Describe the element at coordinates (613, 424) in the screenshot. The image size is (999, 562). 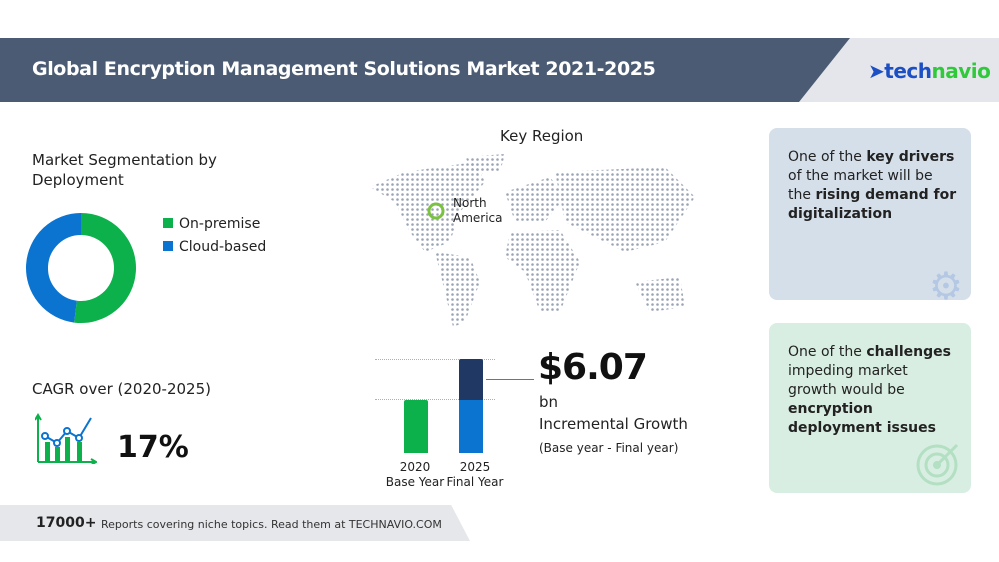
I see `growth-label: Incremental Growth` at that location.